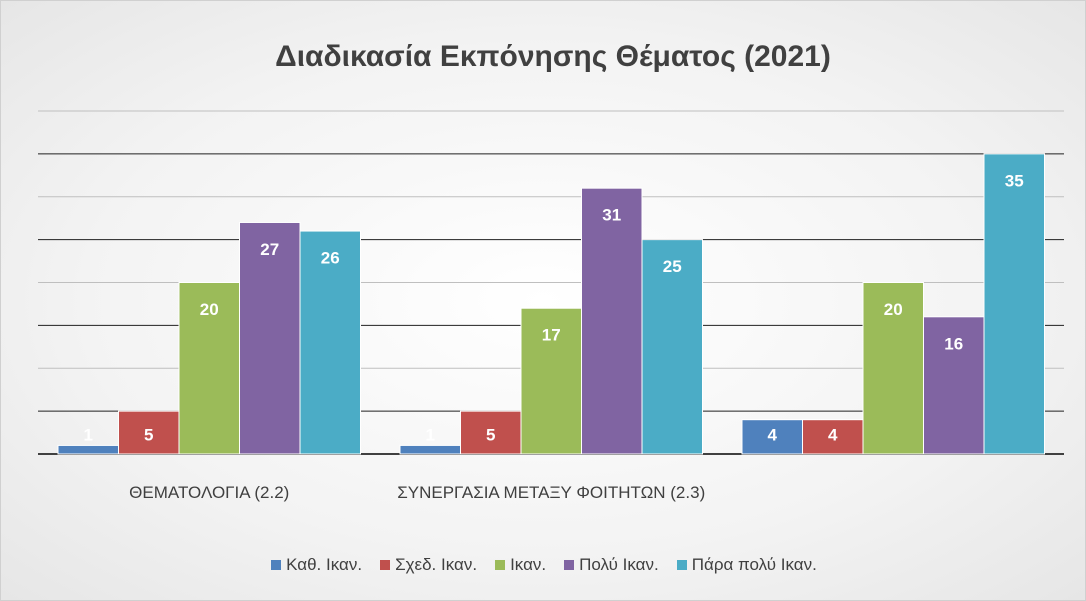  I want to click on x-tick-label: ΘΕΜΑΤΟΛΟΓΙΑ (2.2), so click(209, 492).